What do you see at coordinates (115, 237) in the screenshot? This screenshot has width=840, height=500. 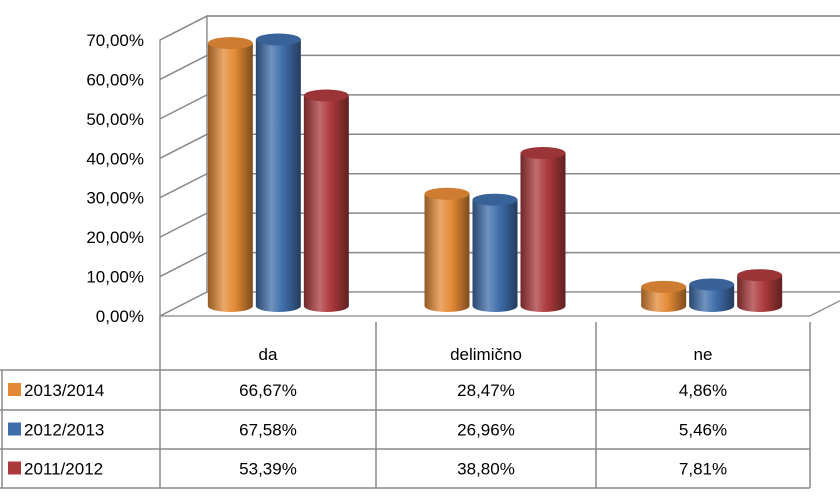 I see `y-tick-label: 20,00%` at bounding box center [115, 237].